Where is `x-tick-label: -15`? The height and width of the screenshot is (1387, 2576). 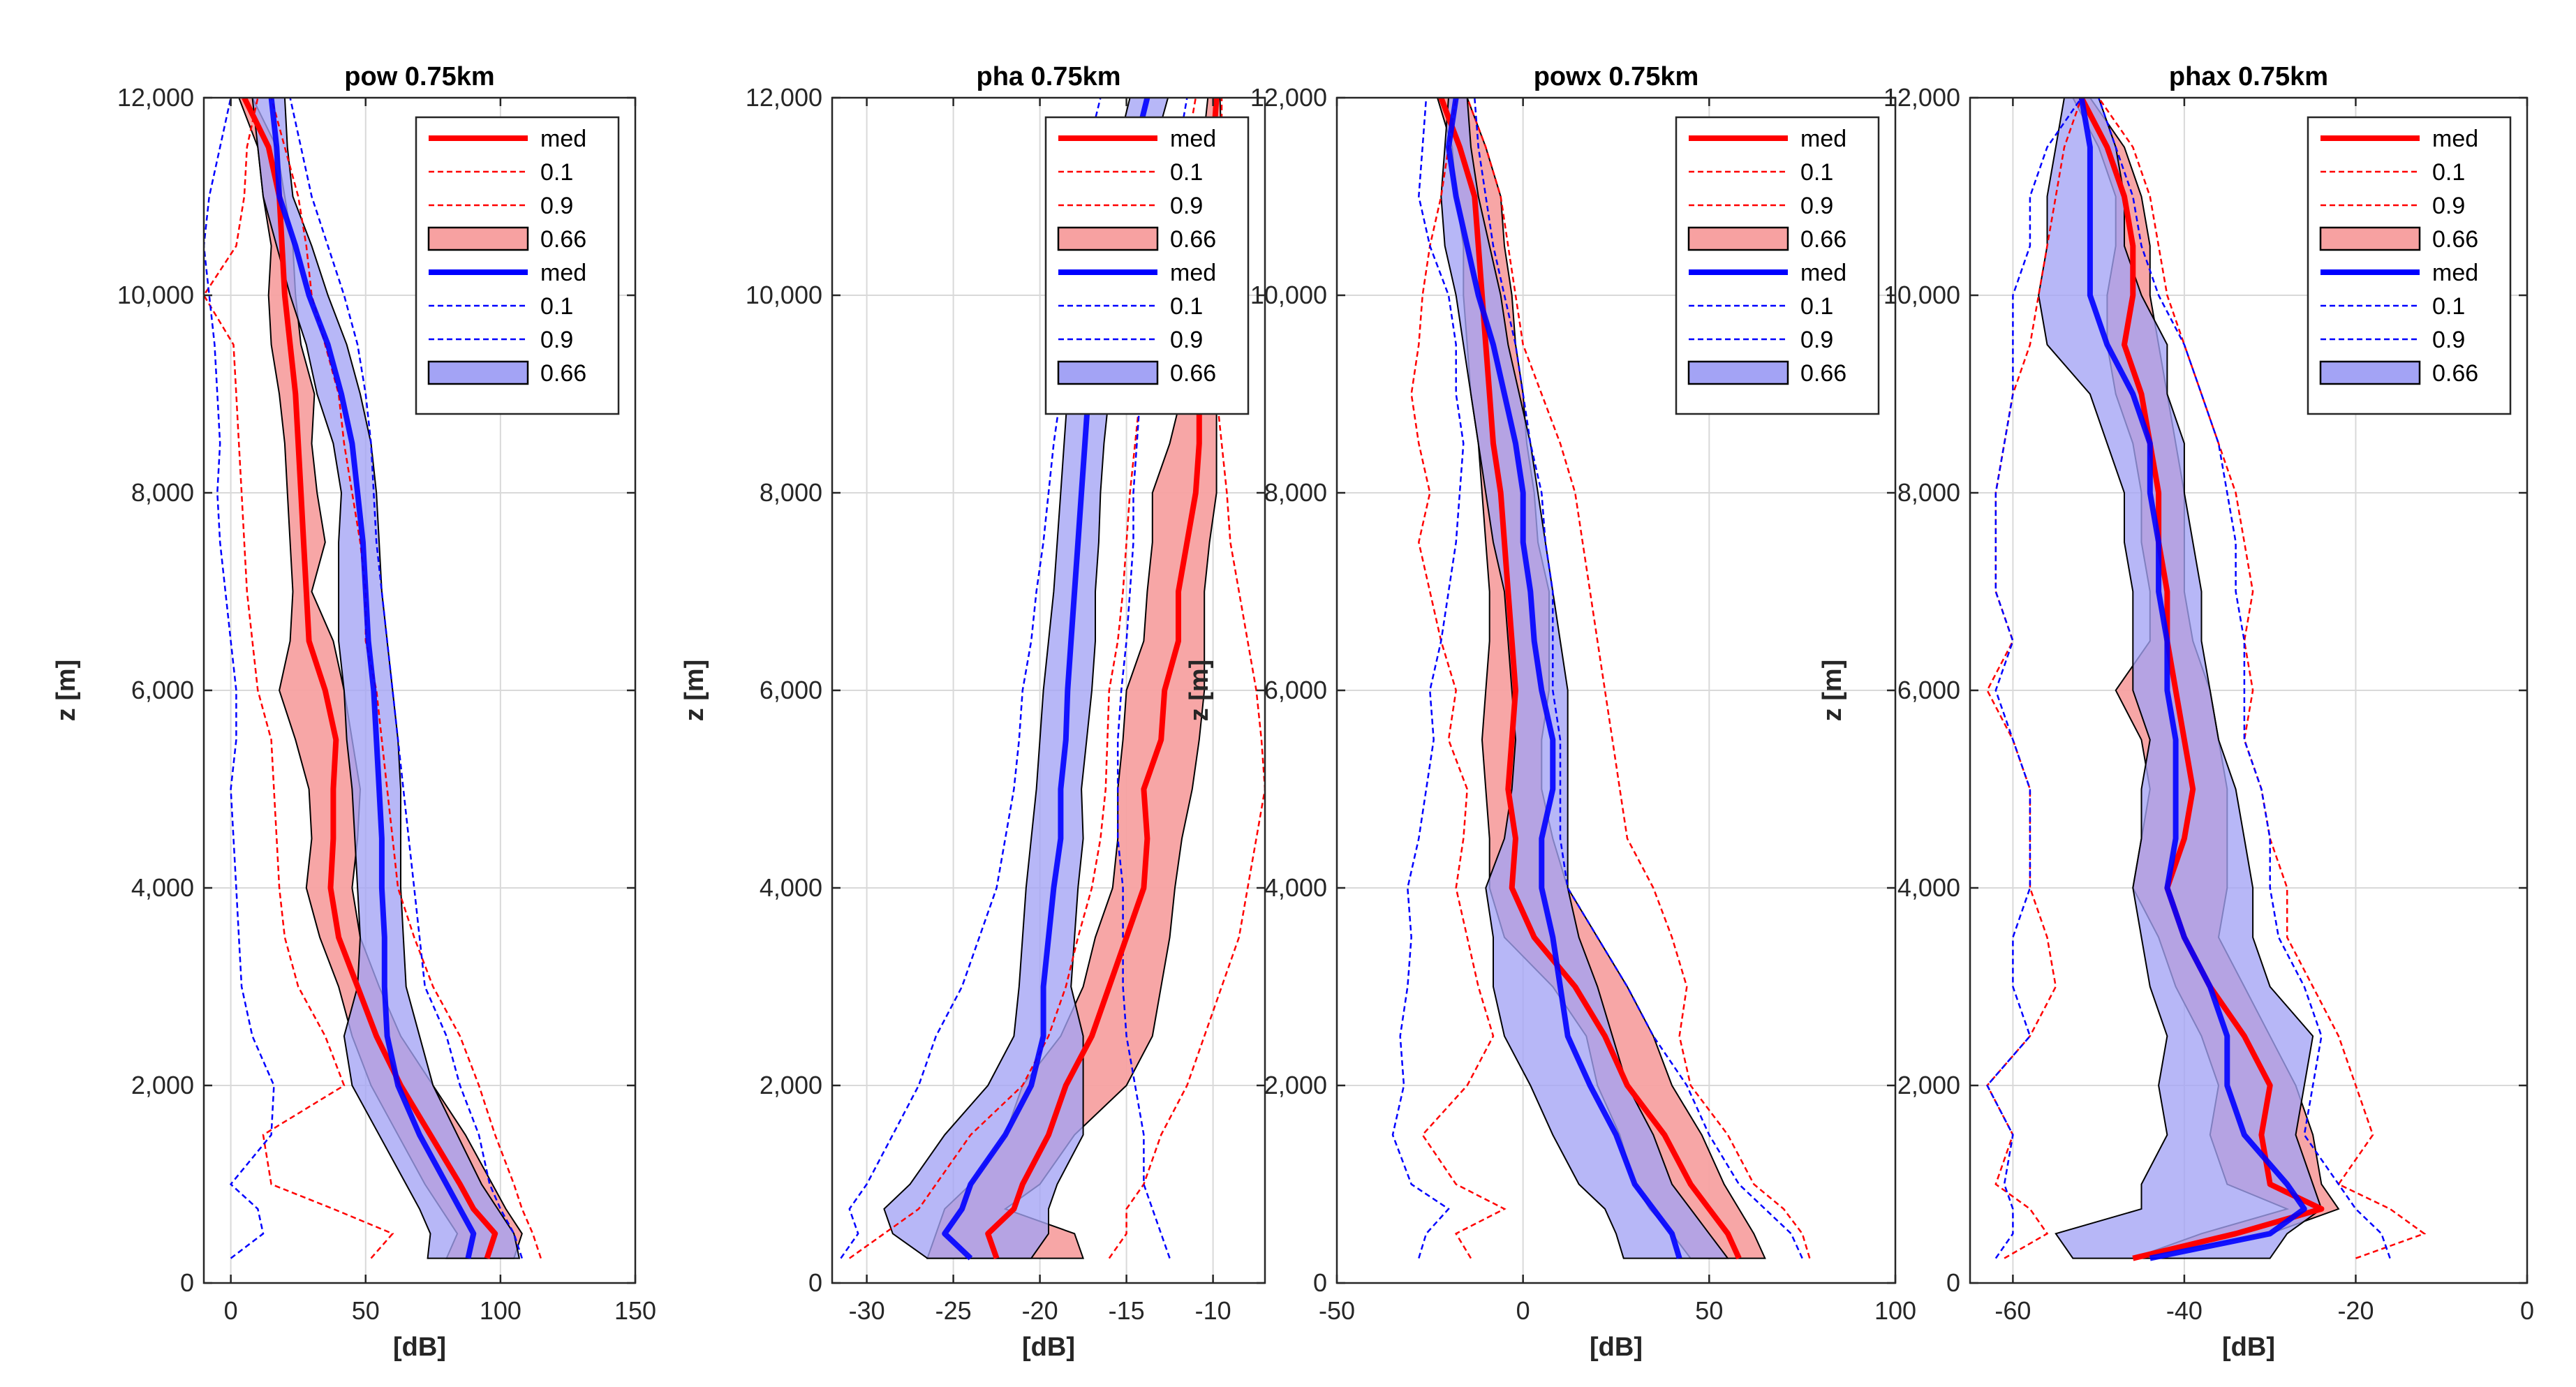
x-tick-label: -15 is located at coordinates (1127, 1310).